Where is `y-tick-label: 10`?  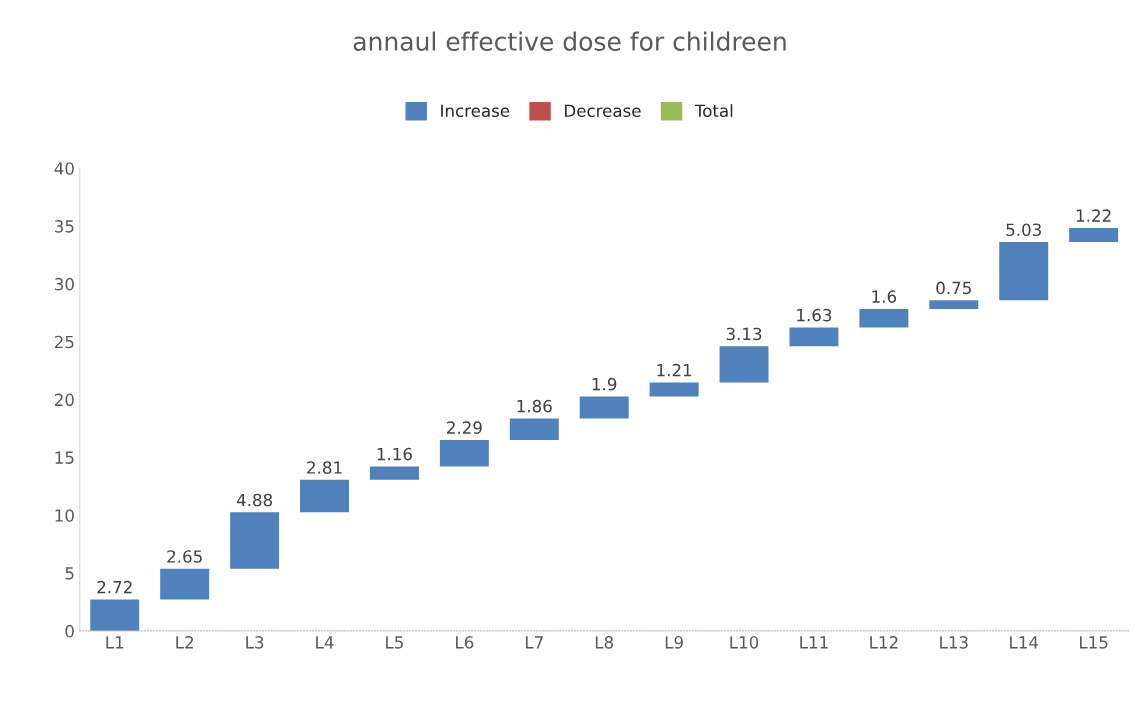
y-tick-label: 10 is located at coordinates (64, 515).